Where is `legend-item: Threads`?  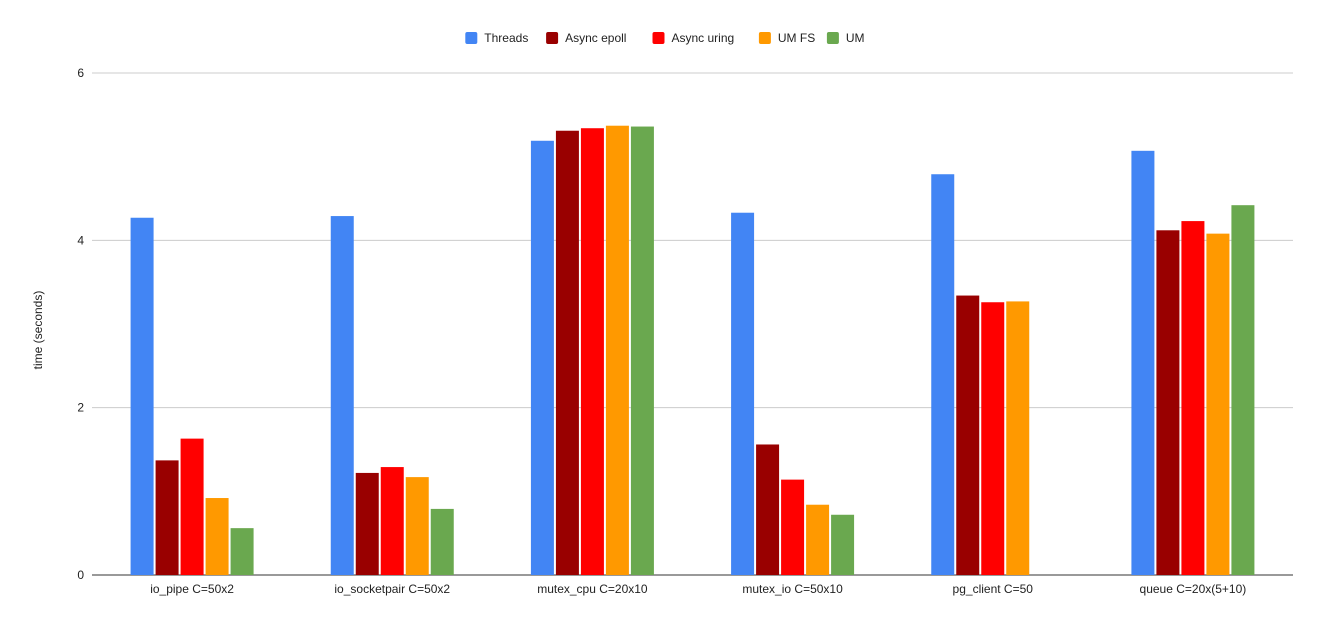 legend-item: Threads is located at coordinates (496, 38).